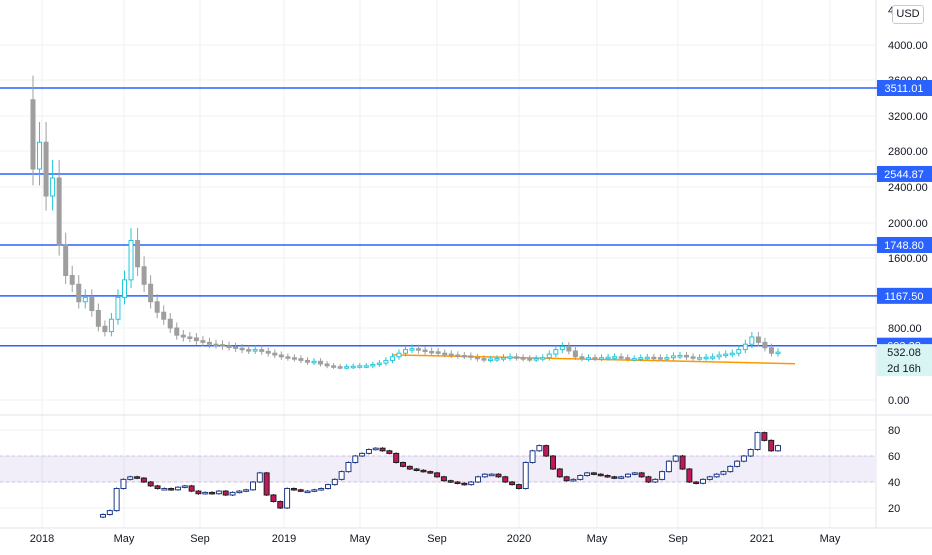 Image resolution: width=932 pixels, height=555 pixels. What do you see at coordinates (898, 401) in the screenshot?
I see `y-tick-label: 0.00` at bounding box center [898, 401].